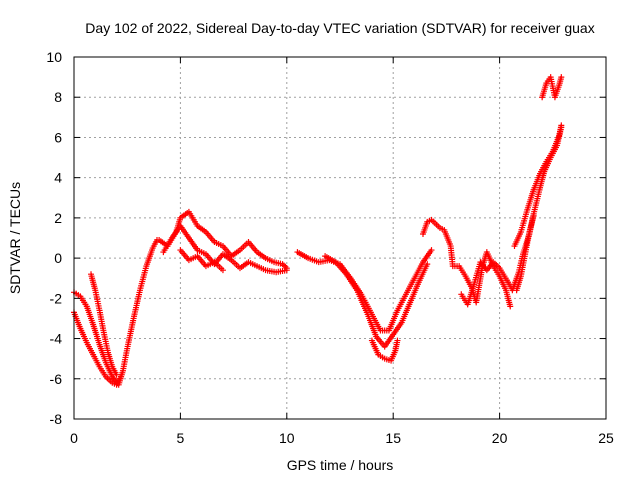 The image size is (640, 480). I want to click on series-track-g, so click(364, 290).